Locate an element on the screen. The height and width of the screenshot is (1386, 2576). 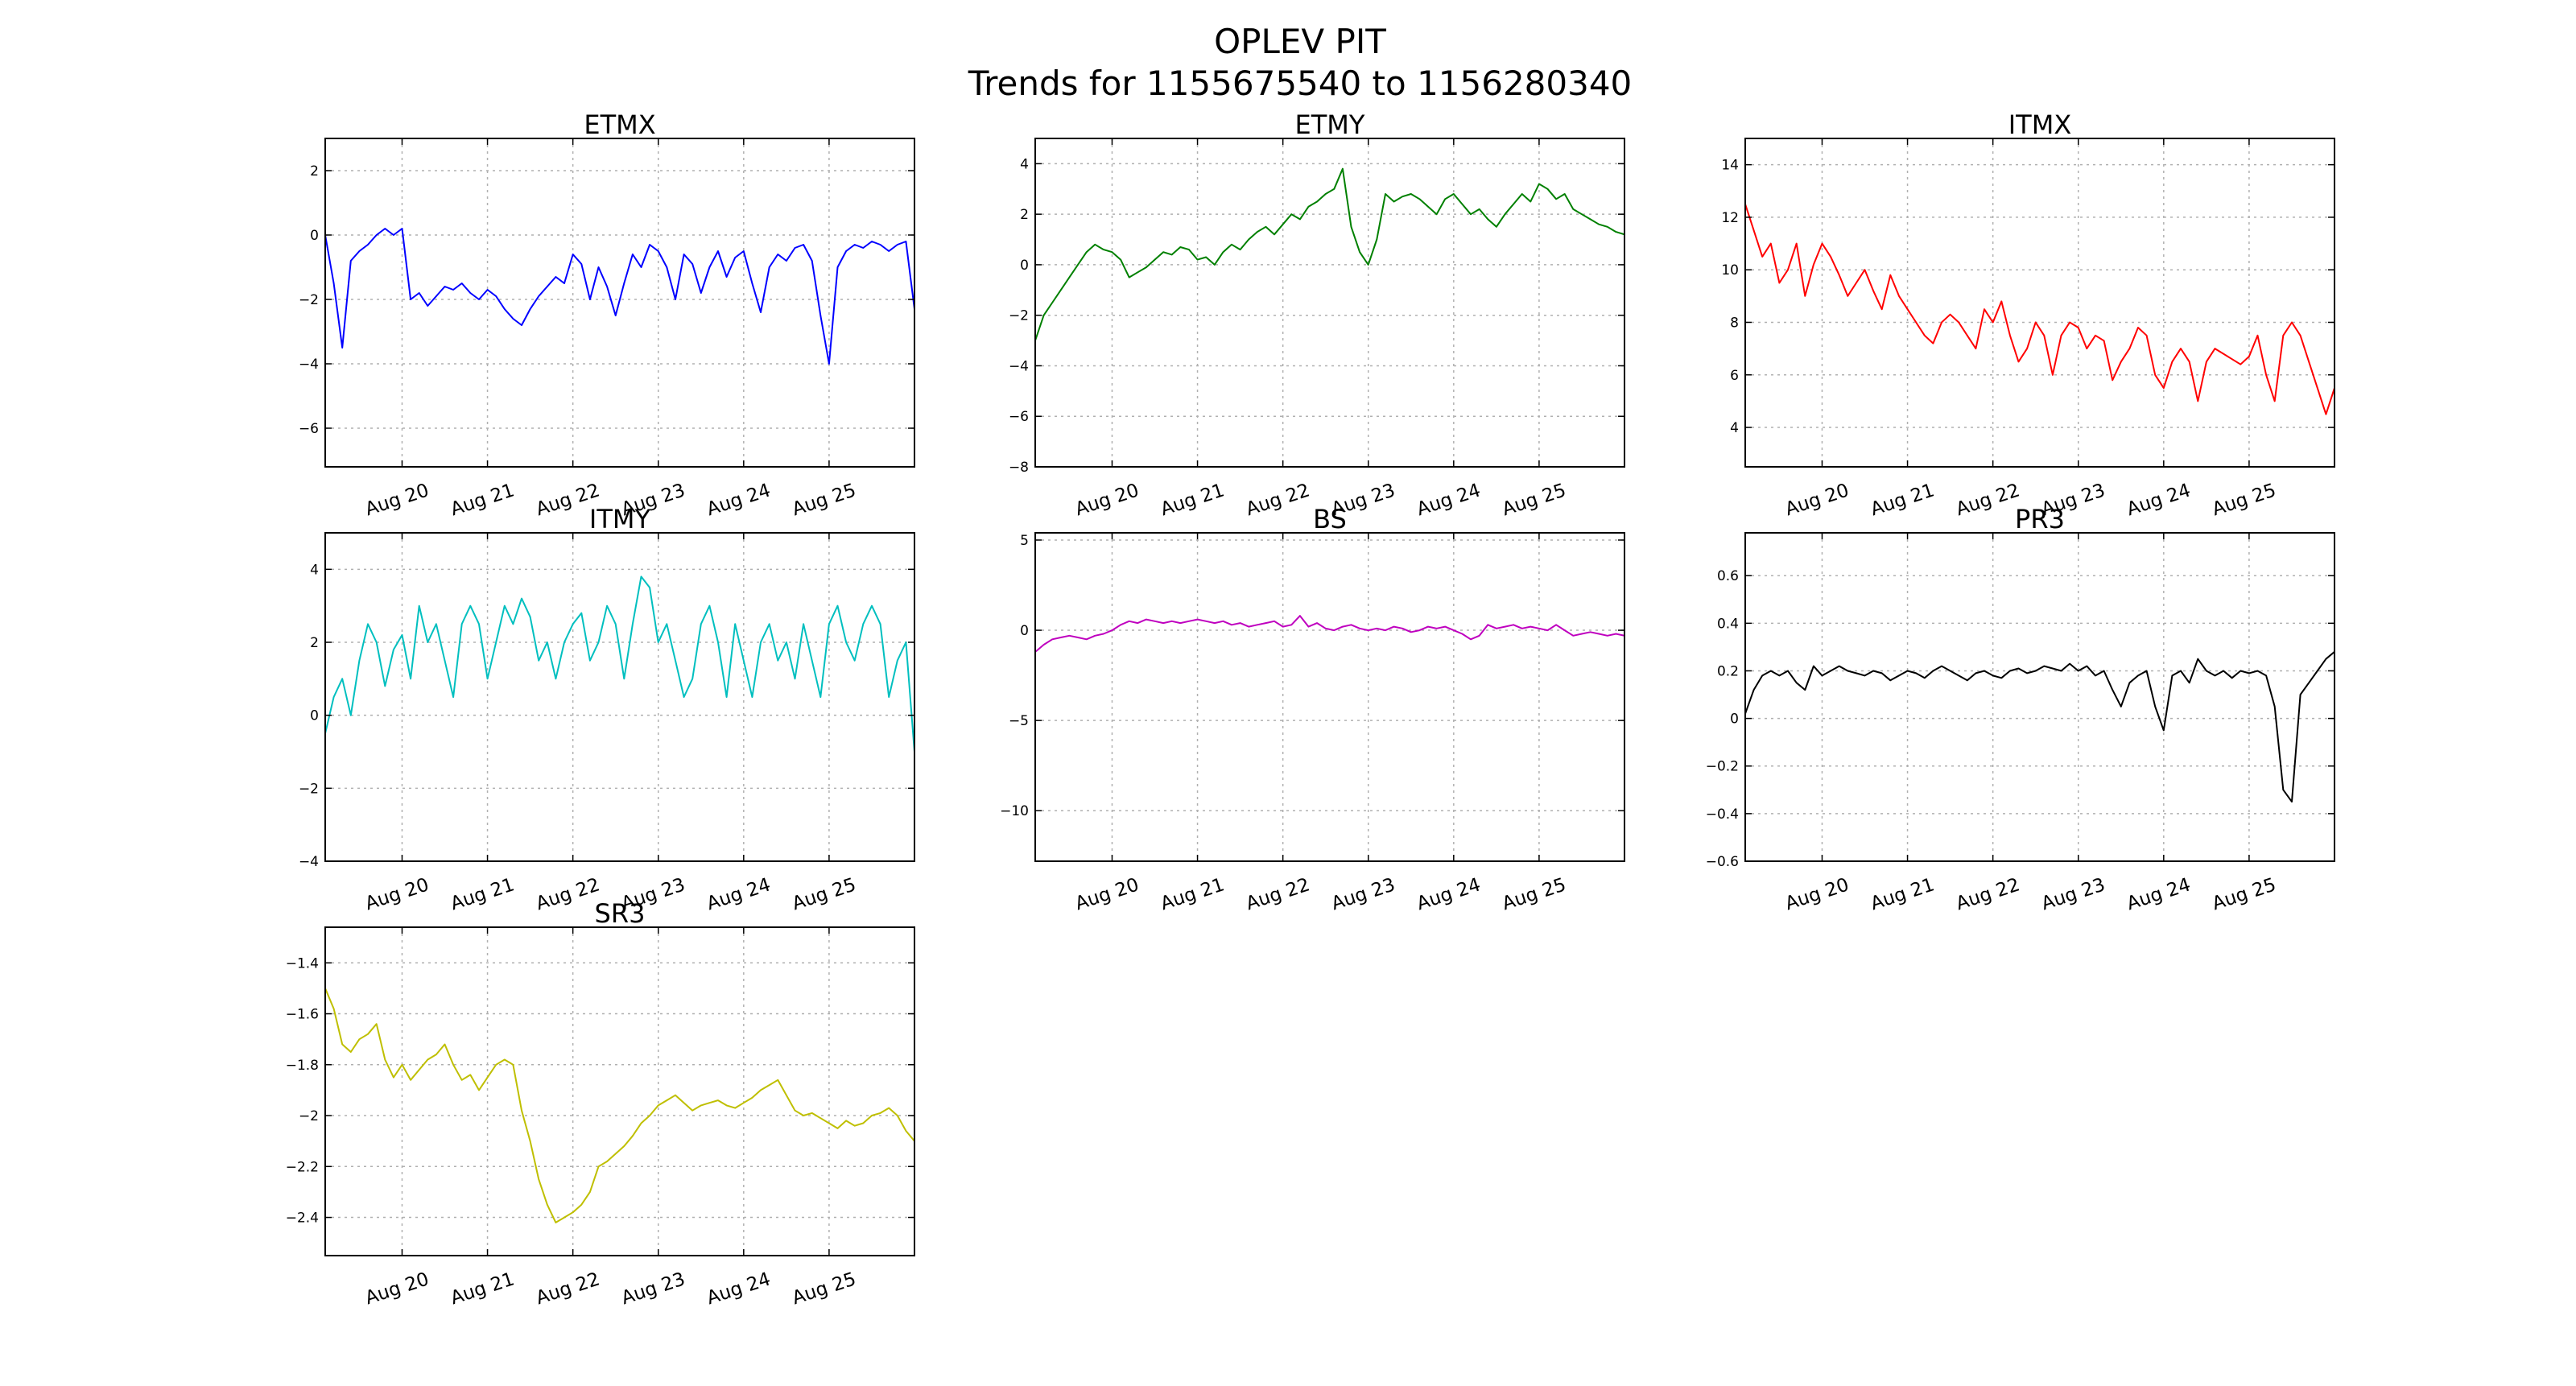
ytick-label-sr3-0: −2.4 is located at coordinates (302, 1219).